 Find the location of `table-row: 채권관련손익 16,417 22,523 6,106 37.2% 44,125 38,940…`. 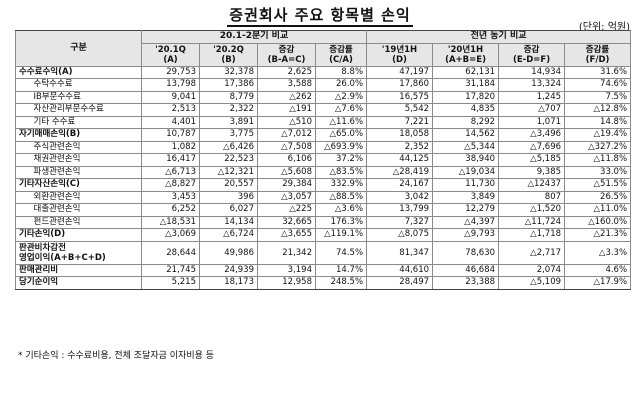

table-row: 채권관련손익 16,417 22,523 6,106 37.2% 44,125 38,940… is located at coordinates (323, 160).